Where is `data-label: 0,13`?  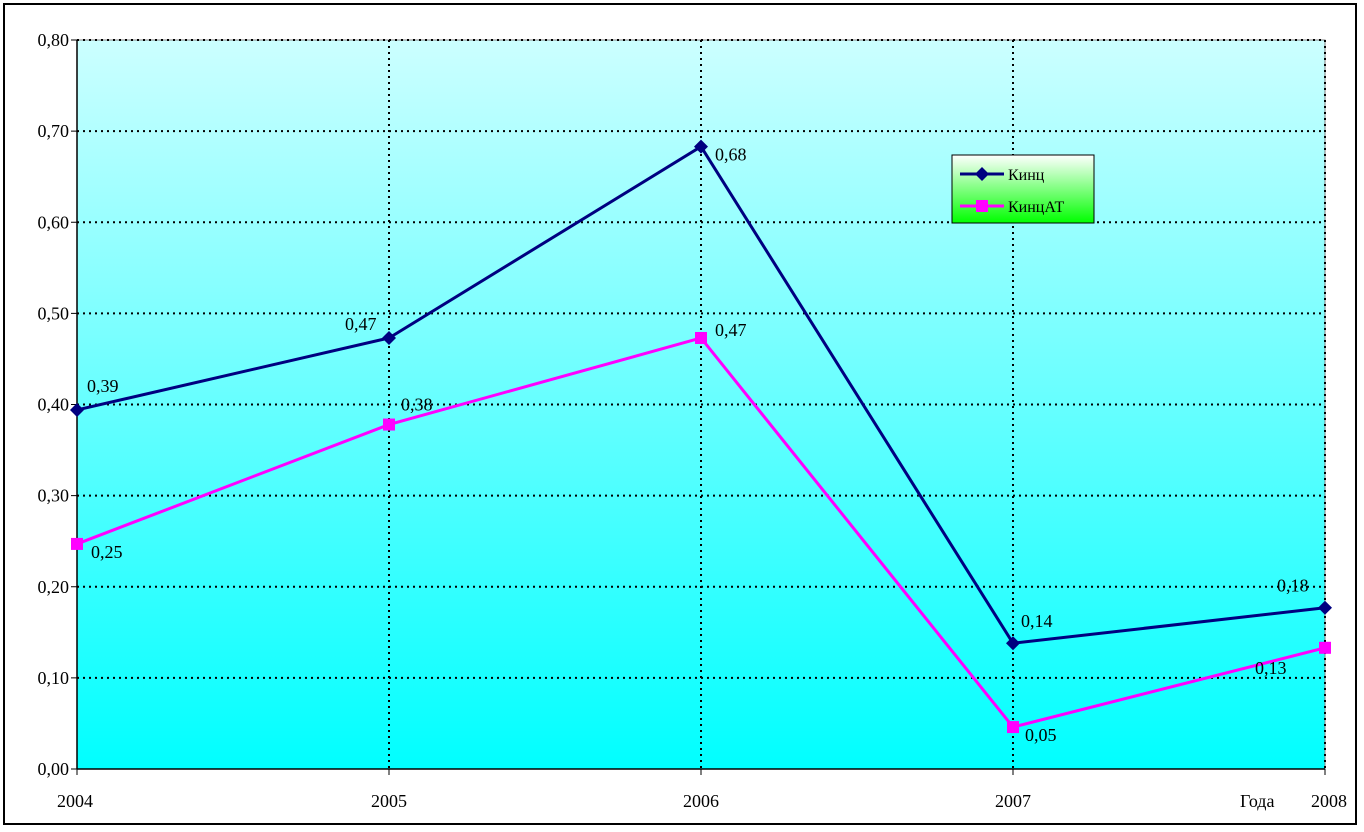
data-label: 0,13 is located at coordinates (1271, 668).